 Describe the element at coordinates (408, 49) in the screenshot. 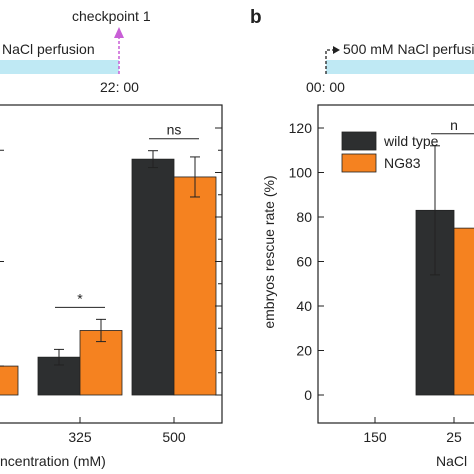

I see `panel-b-timeline-label: 500 mM NaCl perfusi` at that location.